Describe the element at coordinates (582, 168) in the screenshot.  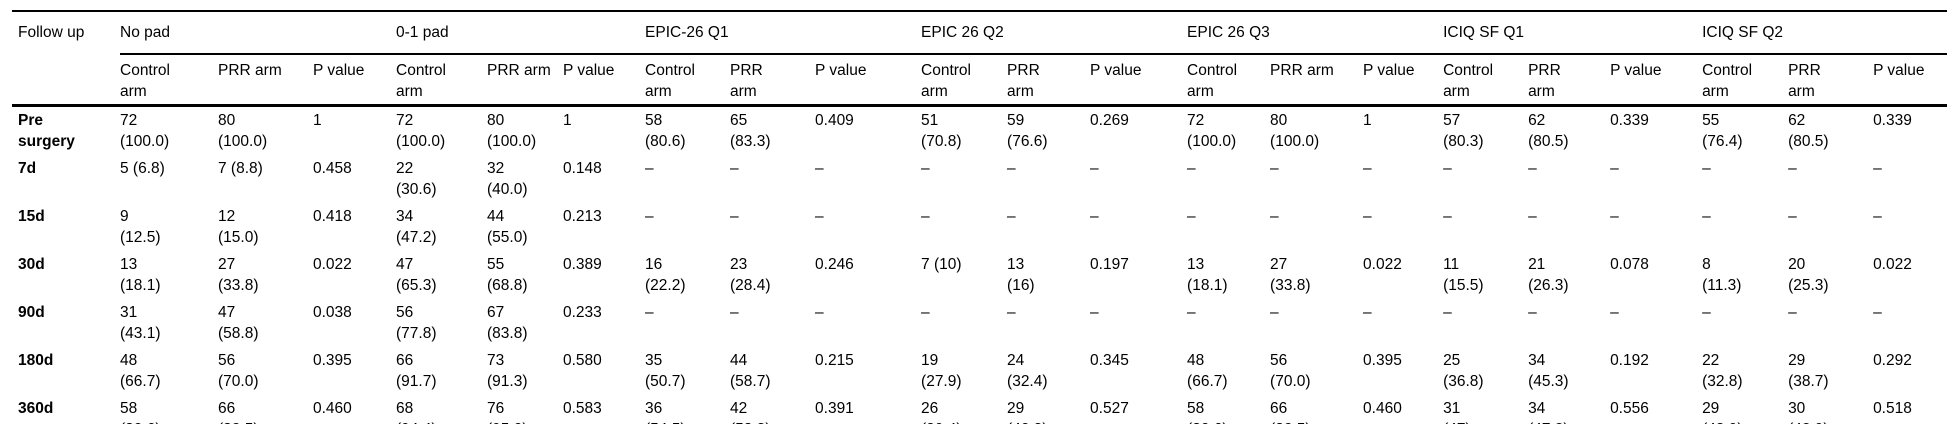
I see `data-cell: 0.148` at that location.